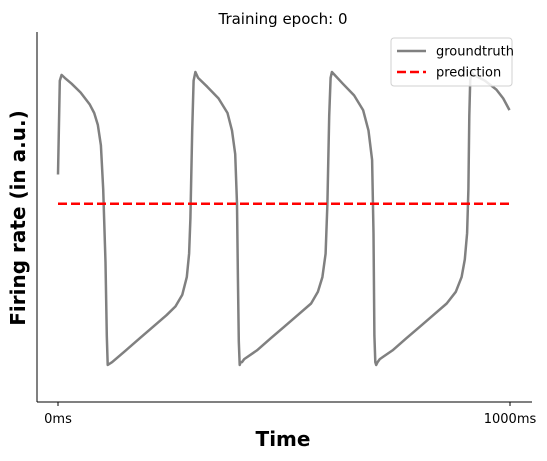  What do you see at coordinates (58, 419) in the screenshot?
I see `x-tick-label: 0ms` at bounding box center [58, 419].